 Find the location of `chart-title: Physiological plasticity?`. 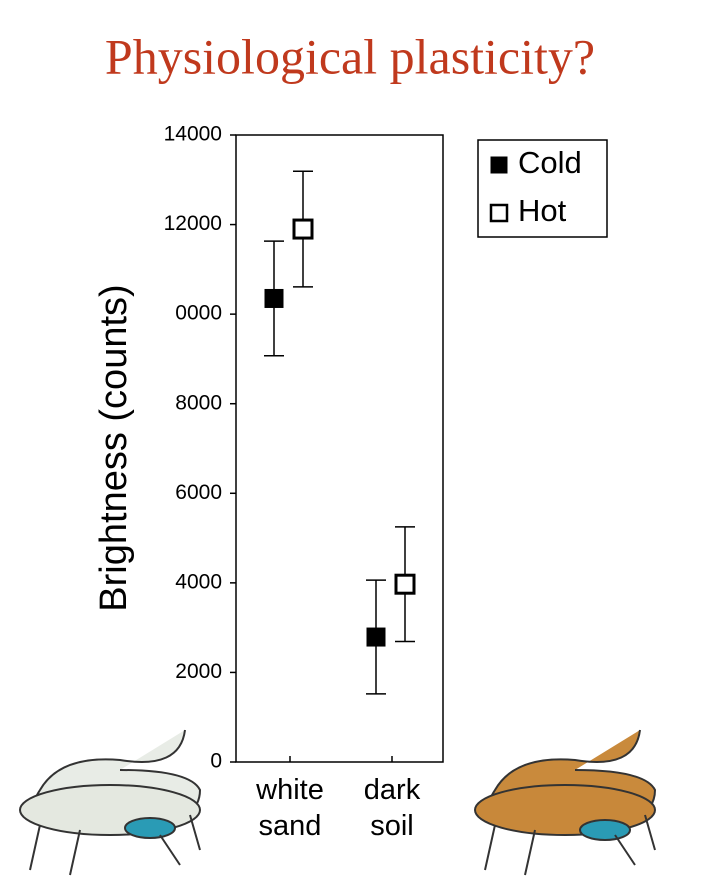

chart-title: Physiological plasticity? is located at coordinates (350, 56).